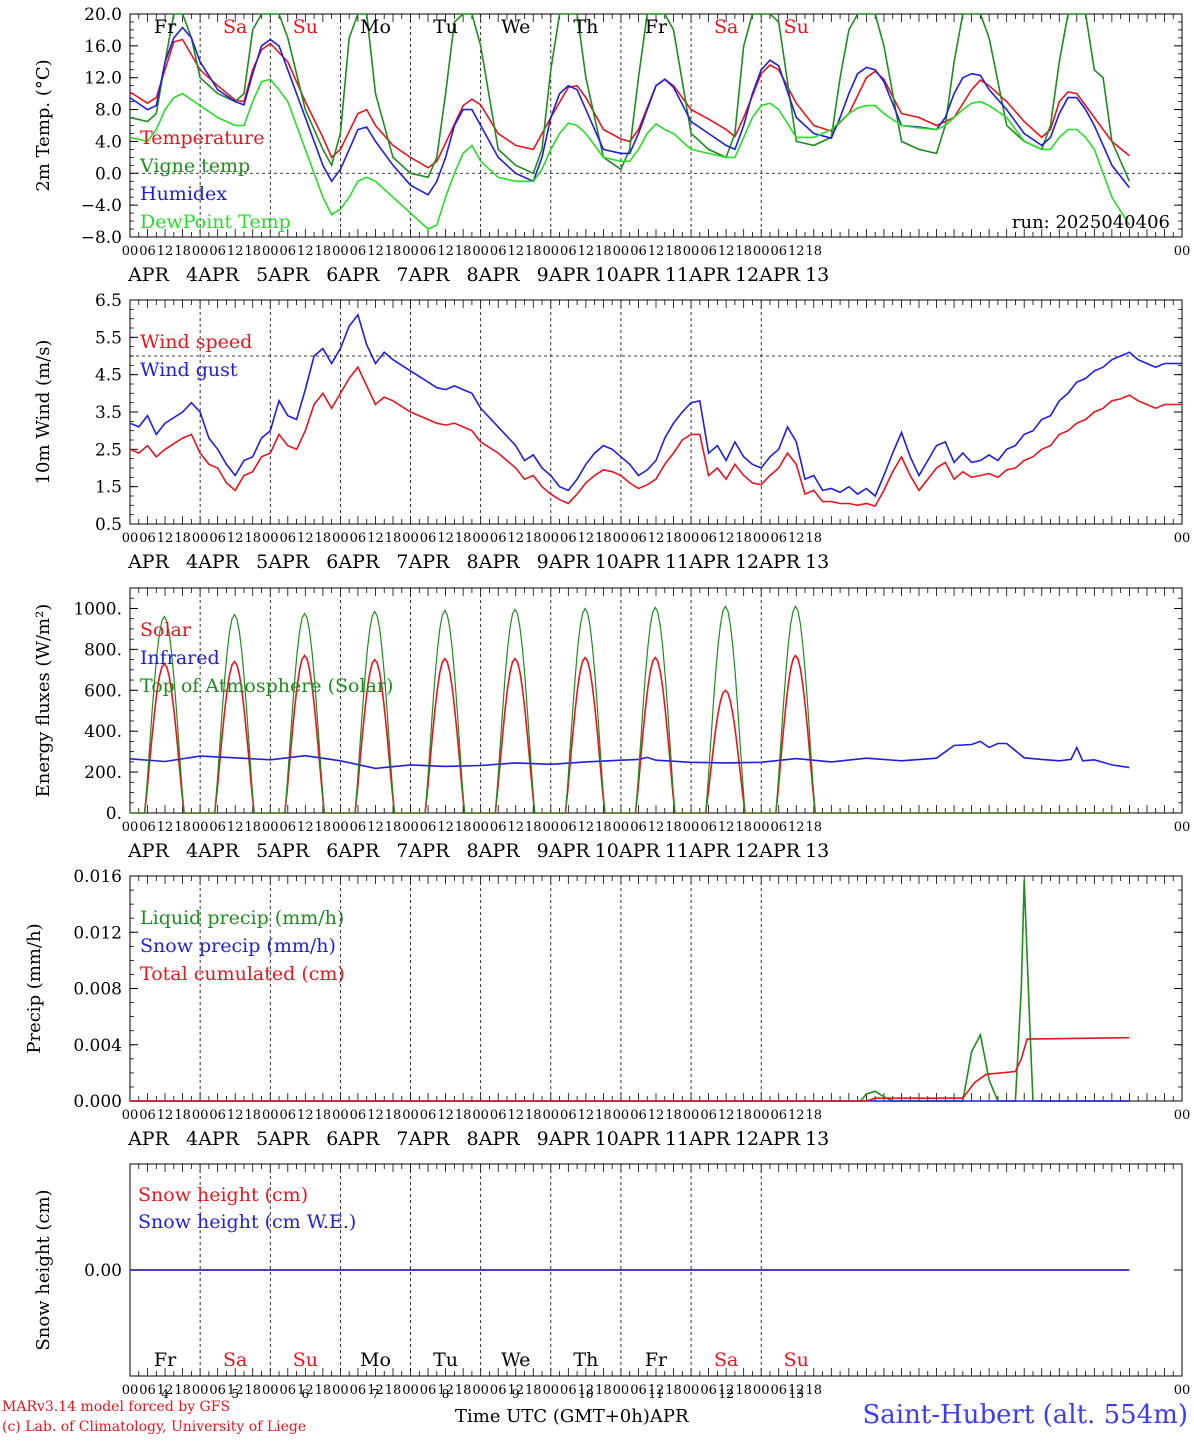 This screenshot has width=1194, height=1445. What do you see at coordinates (262, 851) in the screenshot?
I see `x-date-label: 5` at bounding box center [262, 851].